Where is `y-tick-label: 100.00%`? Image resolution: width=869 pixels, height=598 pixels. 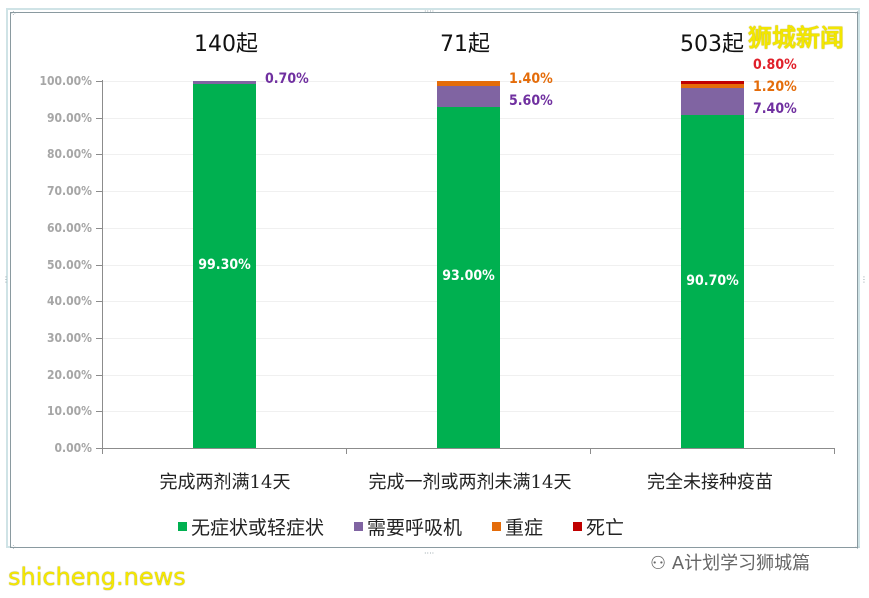
y-tick-label: 100.00% is located at coordinates (65, 81).